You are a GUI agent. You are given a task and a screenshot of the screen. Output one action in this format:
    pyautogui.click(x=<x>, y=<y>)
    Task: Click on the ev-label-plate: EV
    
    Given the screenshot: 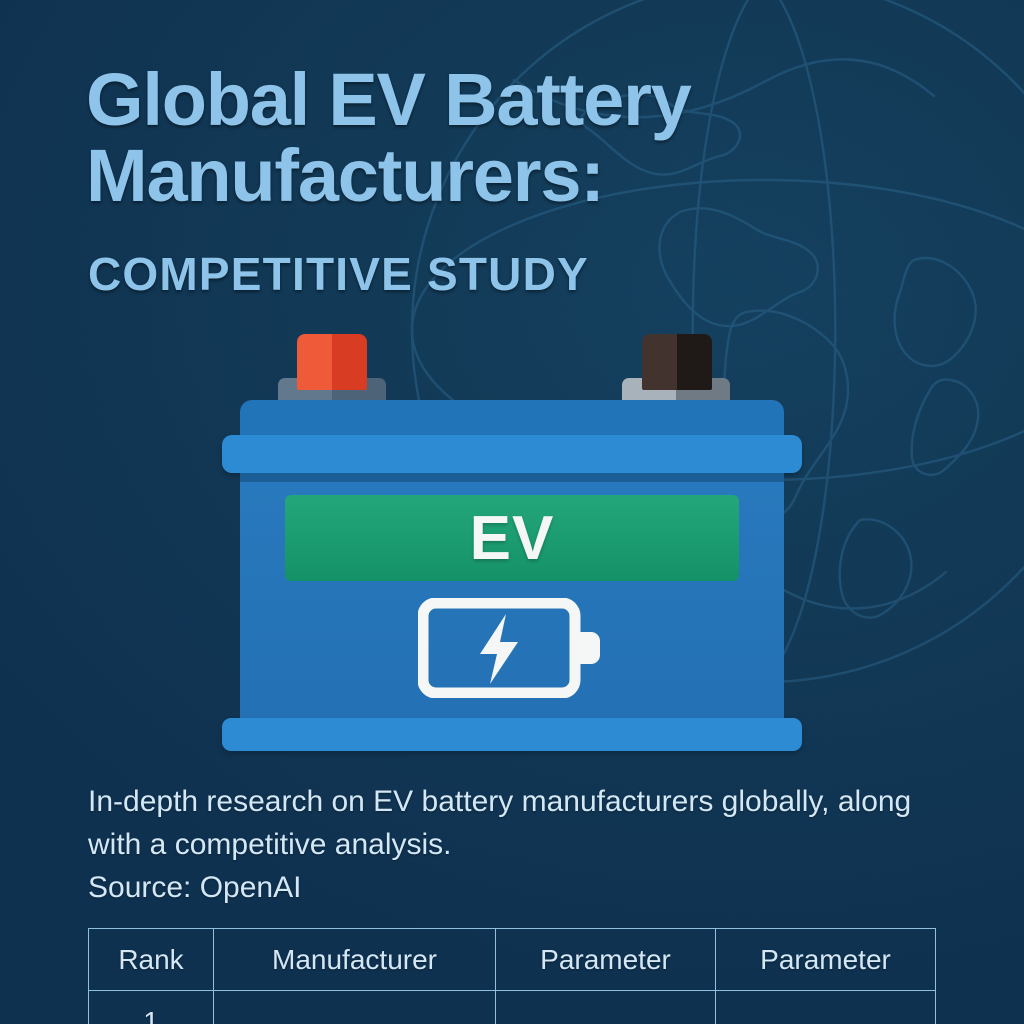 What is the action you would take?
    pyautogui.click(x=512, y=538)
    